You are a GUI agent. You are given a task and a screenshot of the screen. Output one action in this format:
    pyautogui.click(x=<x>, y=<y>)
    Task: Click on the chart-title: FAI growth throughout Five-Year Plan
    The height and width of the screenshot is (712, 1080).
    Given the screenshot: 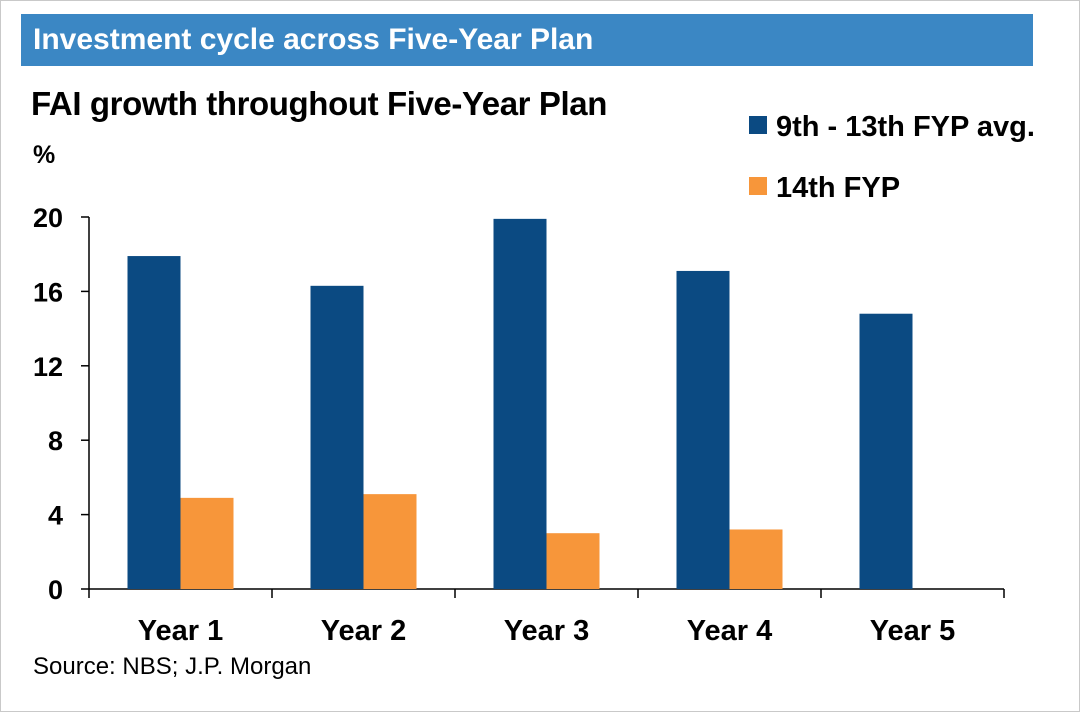 What is the action you would take?
    pyautogui.click(x=319, y=103)
    